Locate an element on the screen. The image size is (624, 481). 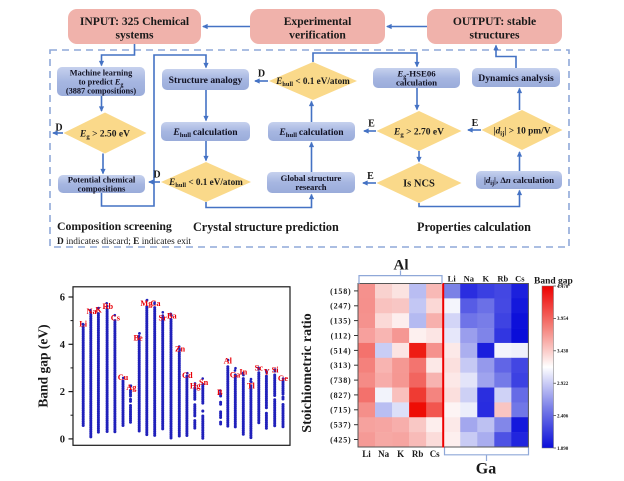
svg-text: (3887 compositions) is located at coordinates (101, 90).